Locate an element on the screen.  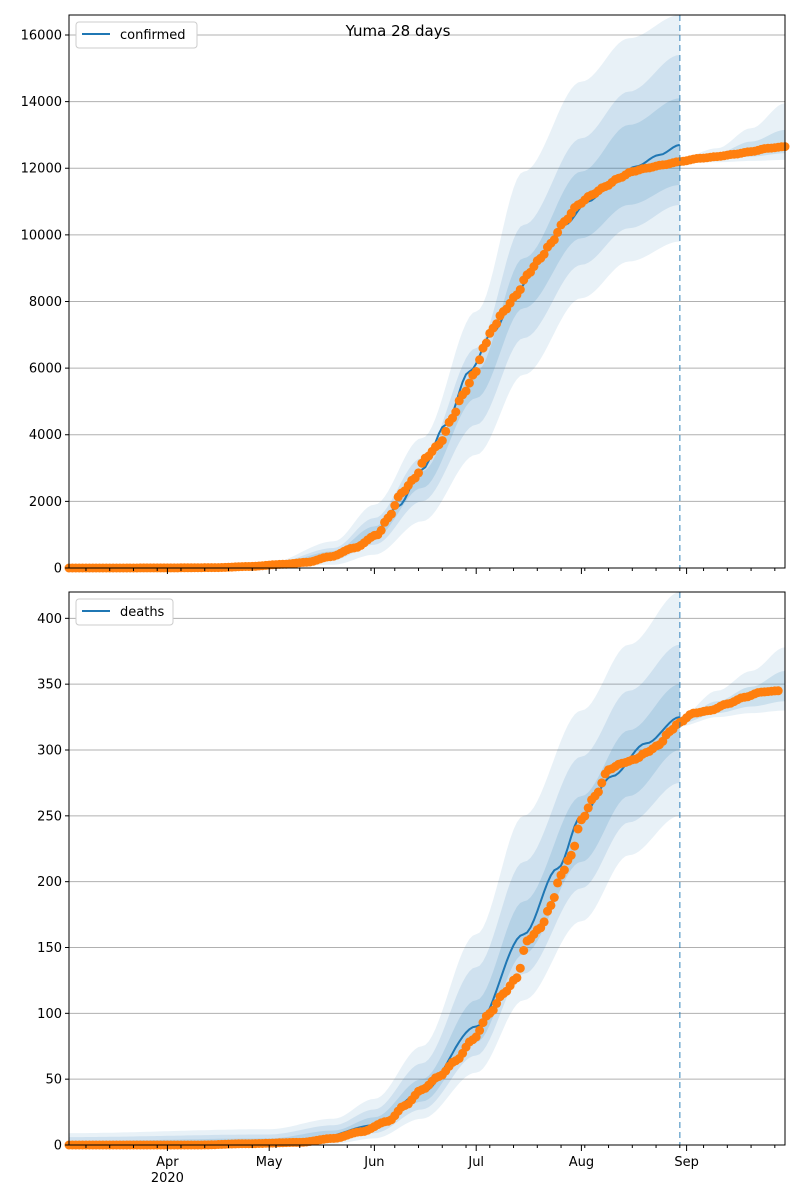
y-tick-label: 6000 is located at coordinates (45, 369).